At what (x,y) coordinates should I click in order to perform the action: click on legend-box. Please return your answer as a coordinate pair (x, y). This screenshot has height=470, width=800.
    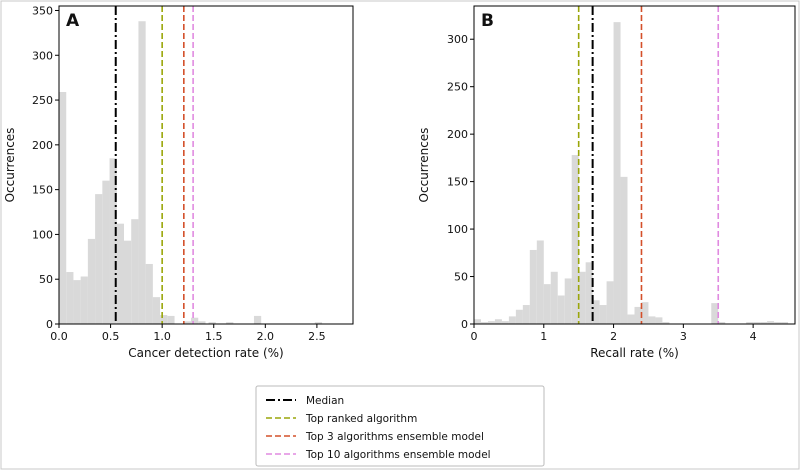
    Looking at the image, I should click on (400, 426).